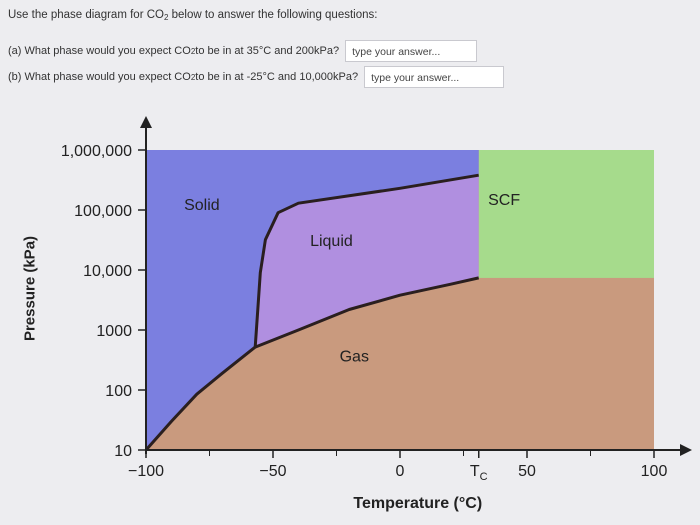 This screenshot has width=700, height=525. I want to click on x-tick-label: 0, so click(400, 471).